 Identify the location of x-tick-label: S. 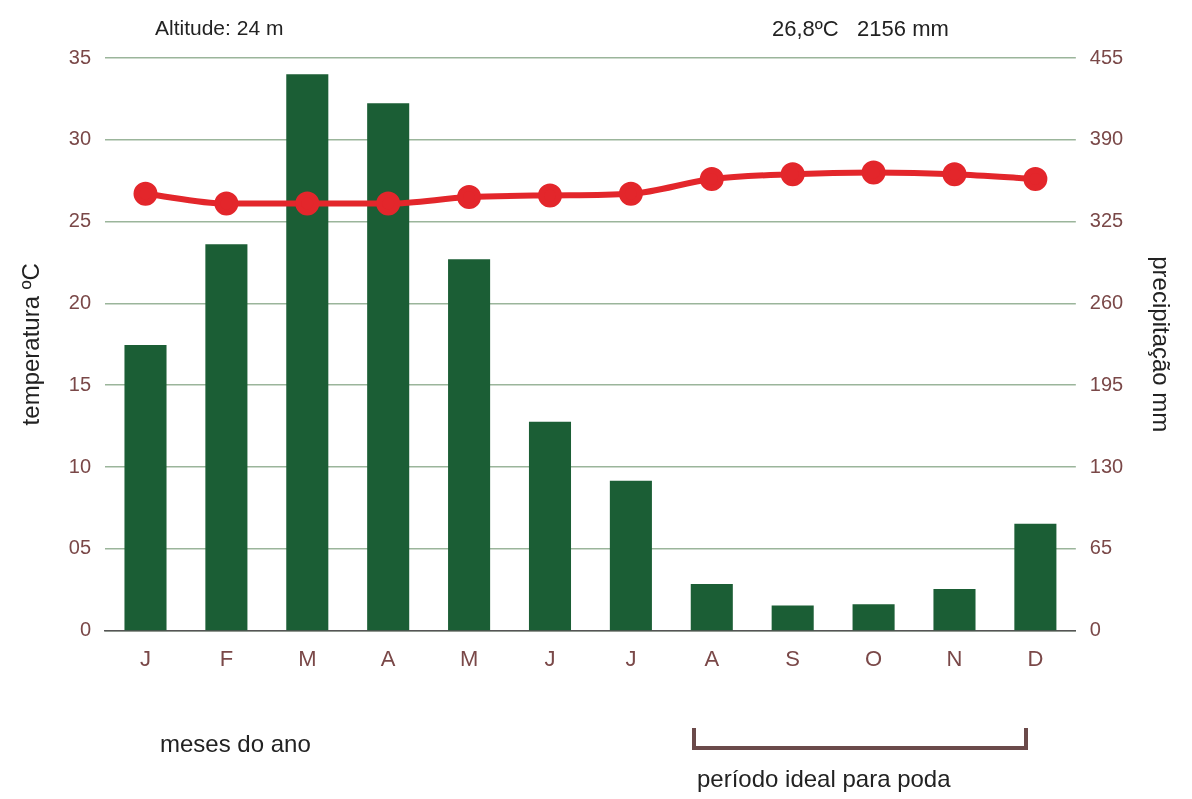
(793, 658).